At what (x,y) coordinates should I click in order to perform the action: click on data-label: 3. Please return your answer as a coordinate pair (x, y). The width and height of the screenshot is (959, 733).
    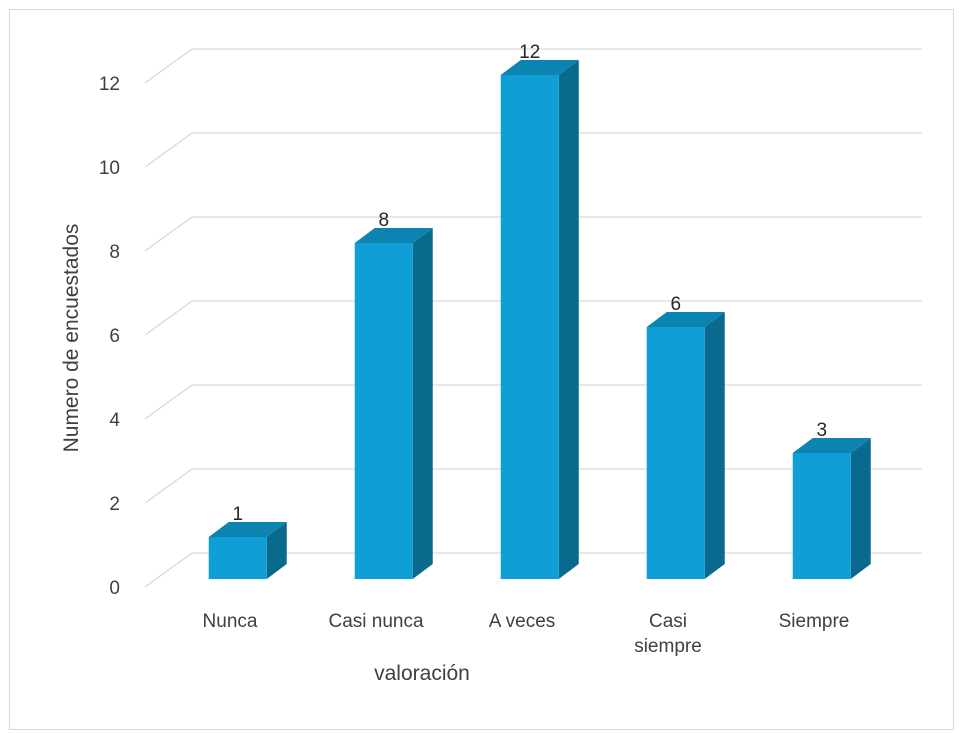
    Looking at the image, I should click on (821, 430).